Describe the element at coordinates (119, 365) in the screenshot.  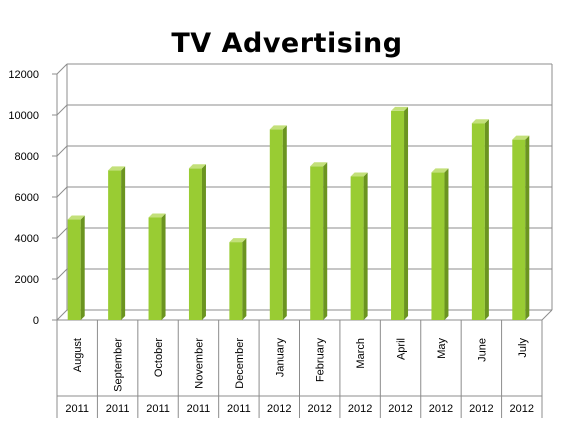
I see `x-tick-label-month: September` at that location.